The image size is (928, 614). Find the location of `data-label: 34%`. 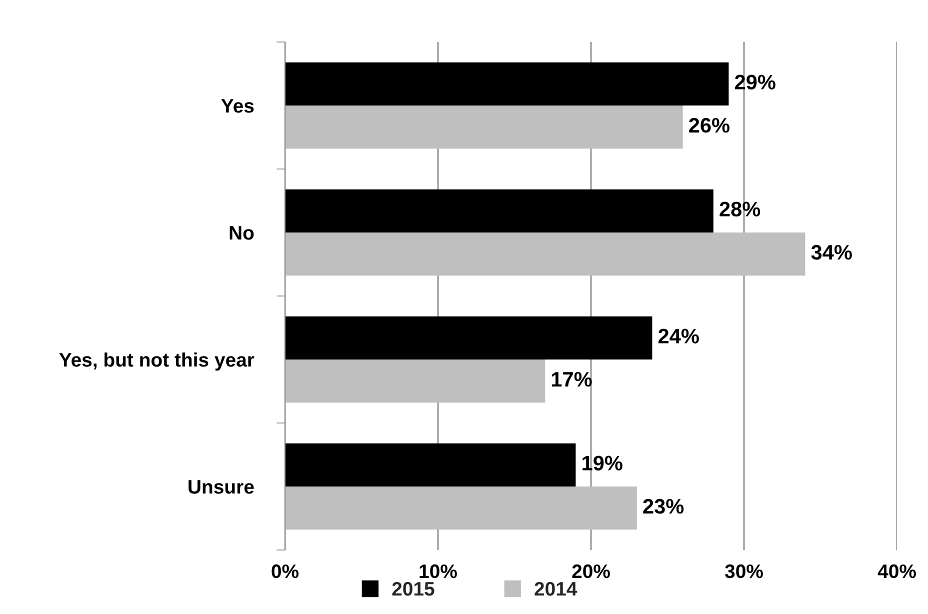

data-label: 34% is located at coordinates (831, 252).